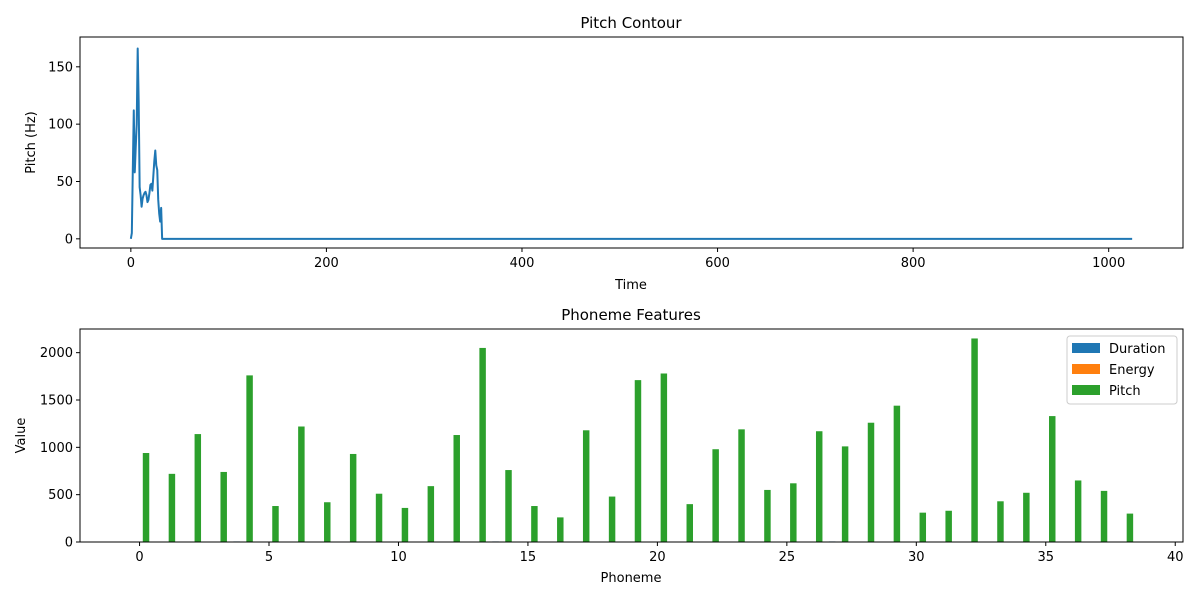  I want to click on chart-title: Phoneme Features, so click(631, 315).